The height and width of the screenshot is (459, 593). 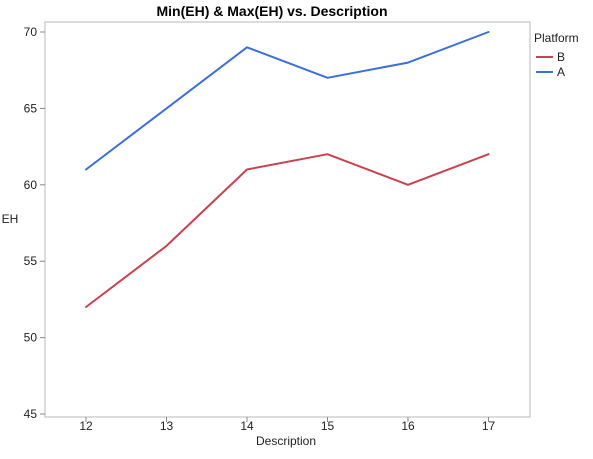 What do you see at coordinates (31, 338) in the screenshot?
I see `y-tick-label: 50` at bounding box center [31, 338].